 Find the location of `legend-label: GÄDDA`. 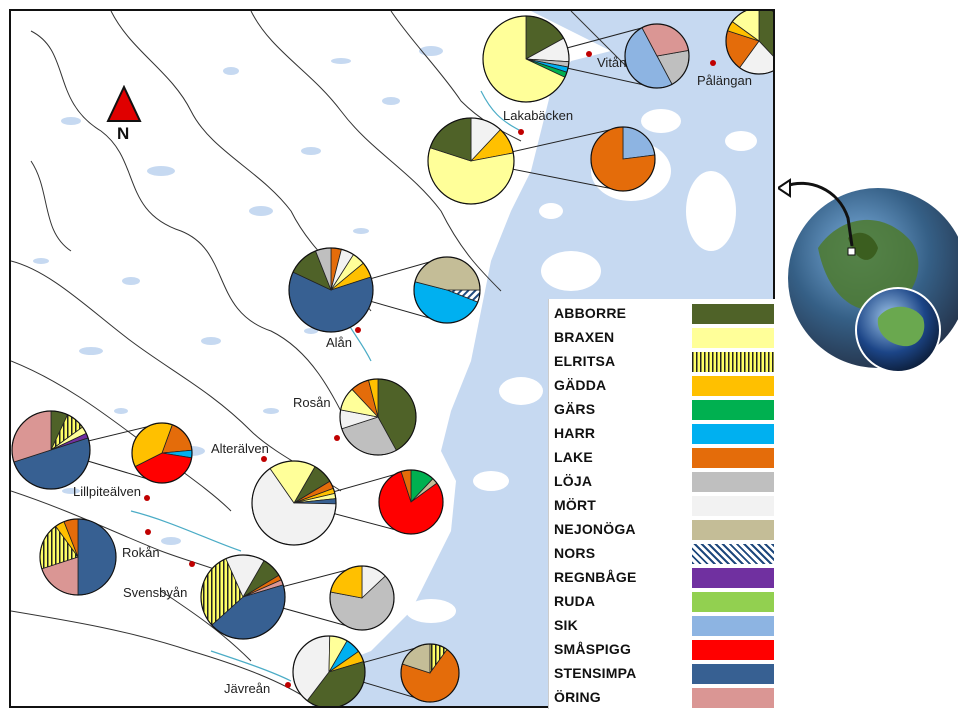

legend-label: GÄDDA is located at coordinates (580, 385).